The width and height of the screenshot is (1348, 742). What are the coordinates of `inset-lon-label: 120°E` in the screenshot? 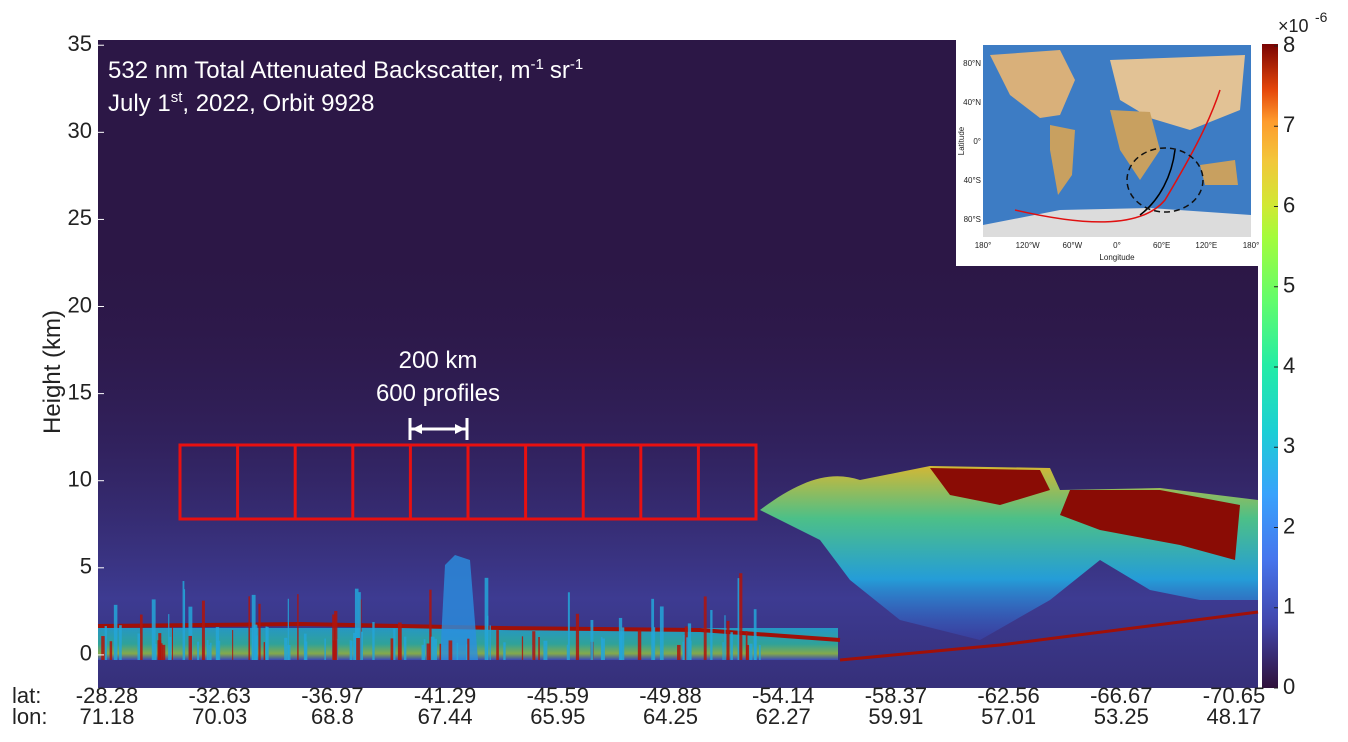 It's located at (1206, 245).